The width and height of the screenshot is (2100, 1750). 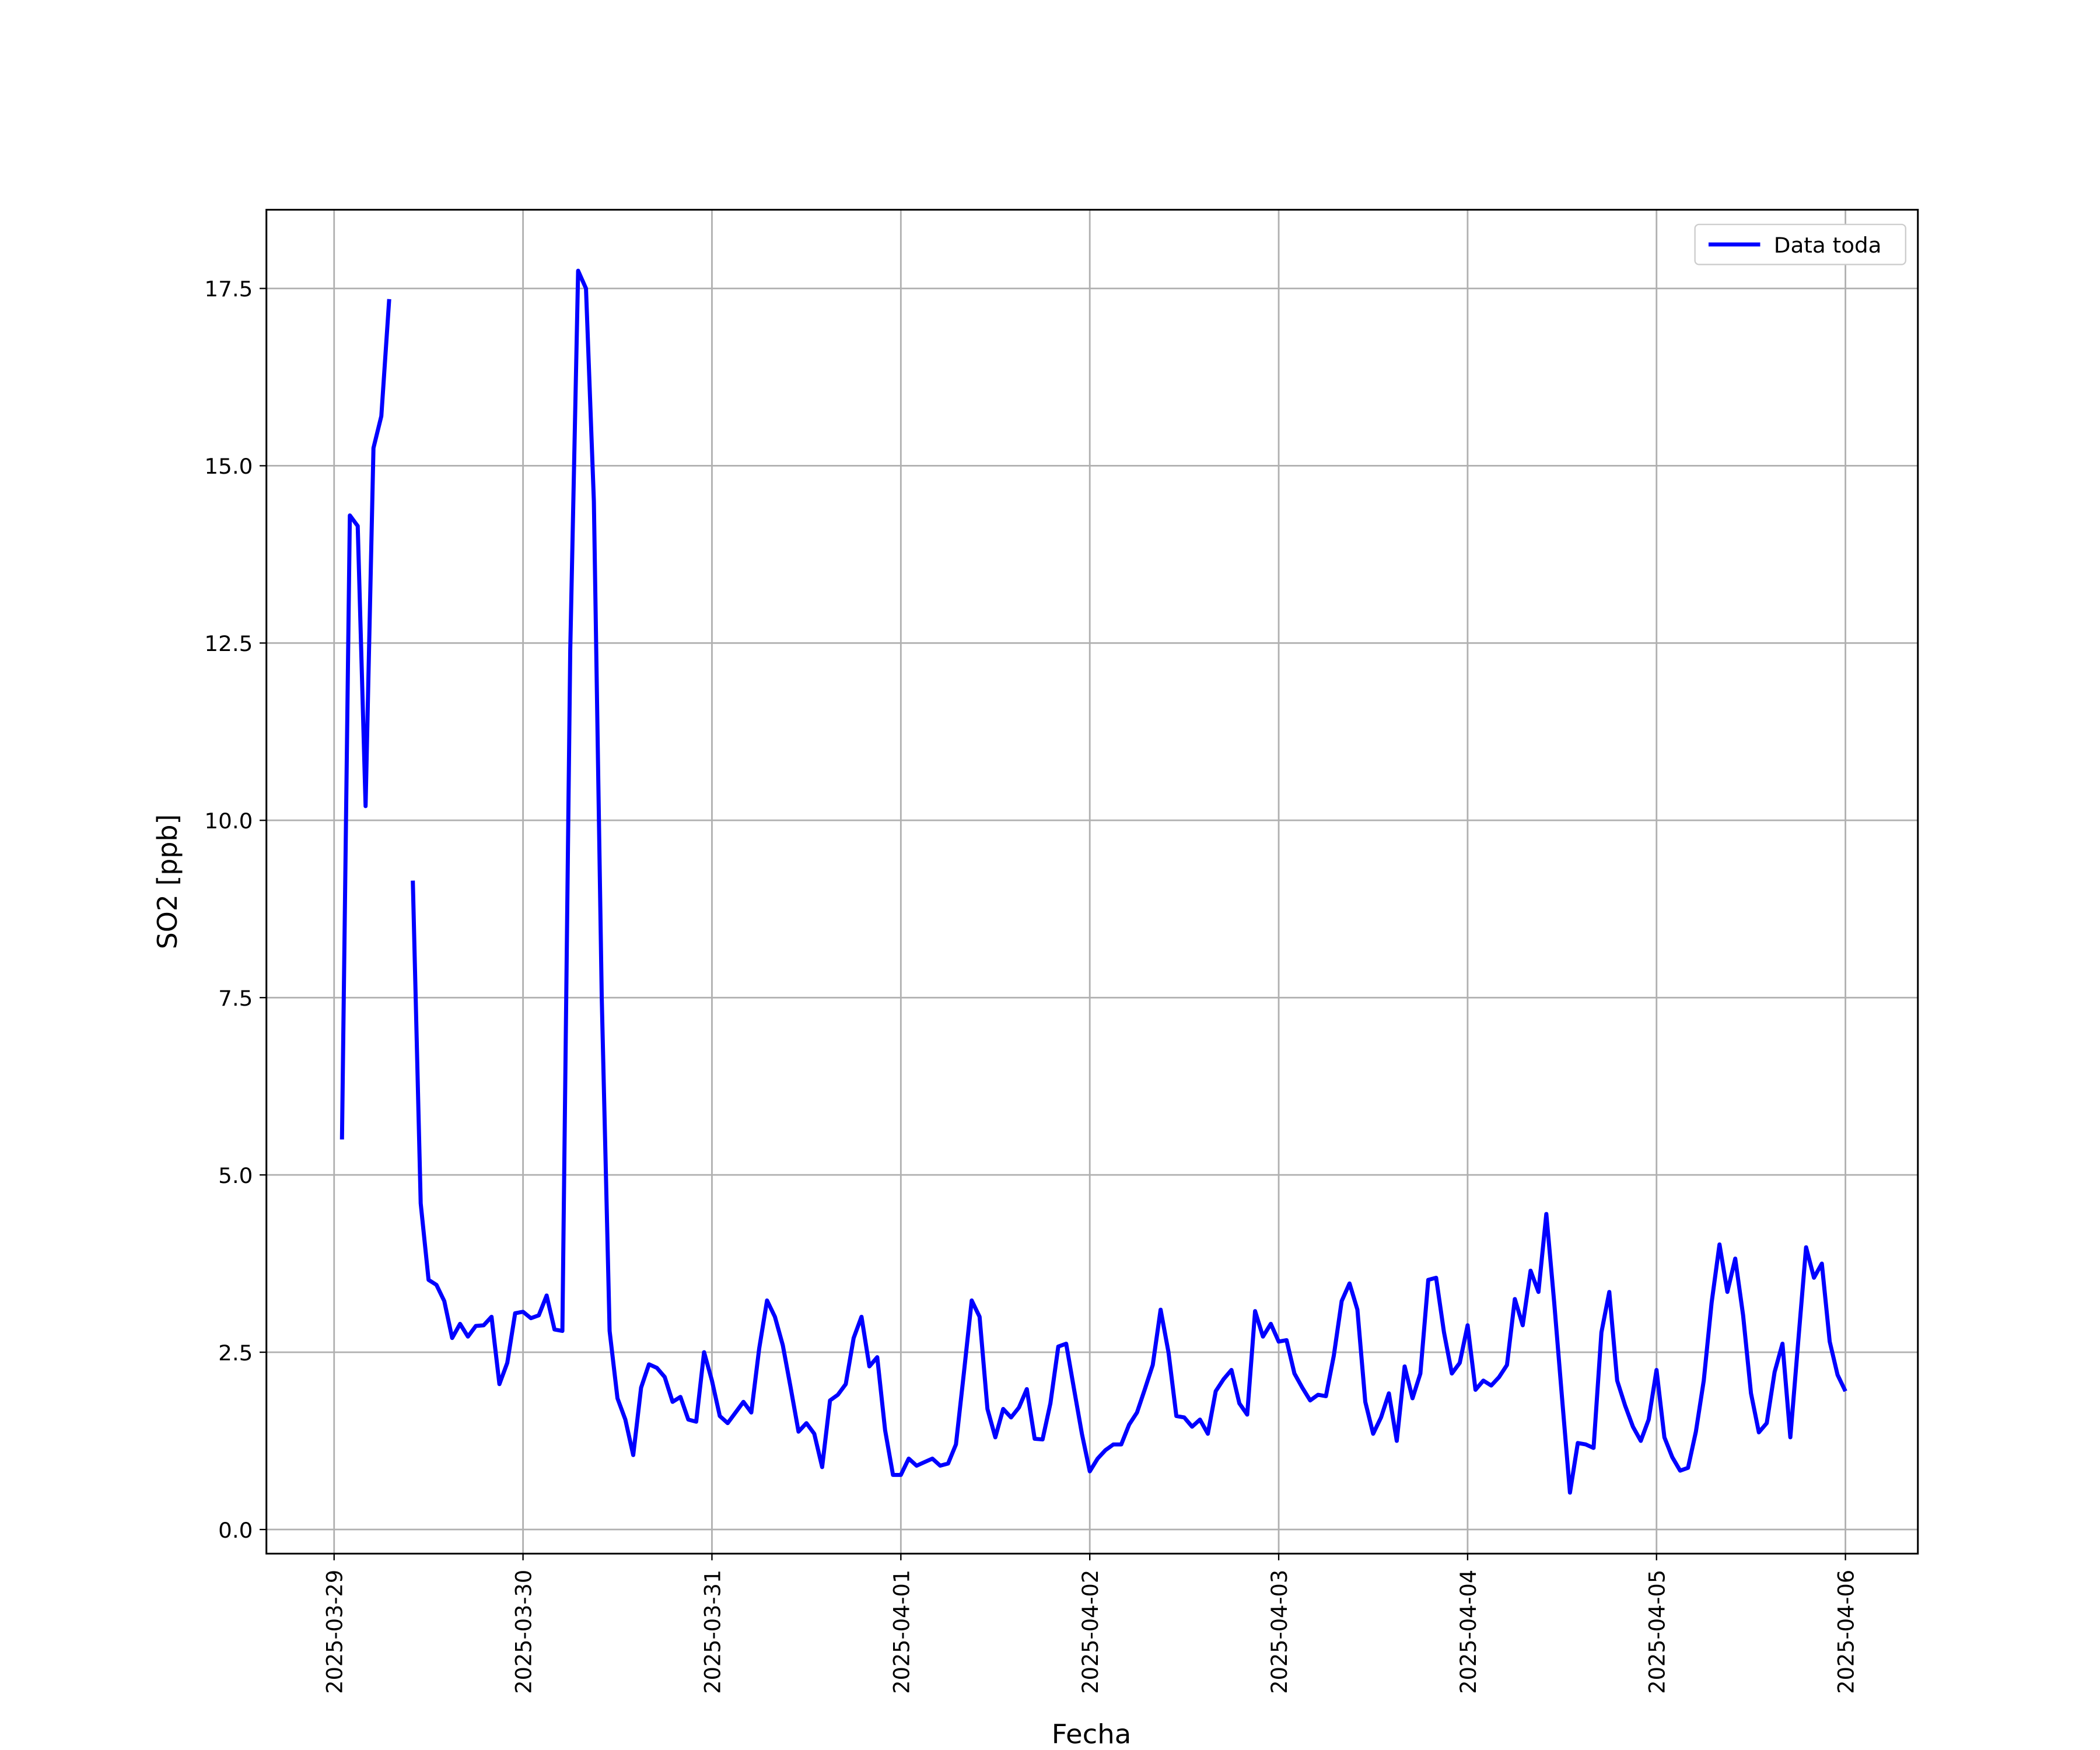 What do you see at coordinates (235, 1353) in the screenshot?
I see `y-tick-label: 2.5` at bounding box center [235, 1353].